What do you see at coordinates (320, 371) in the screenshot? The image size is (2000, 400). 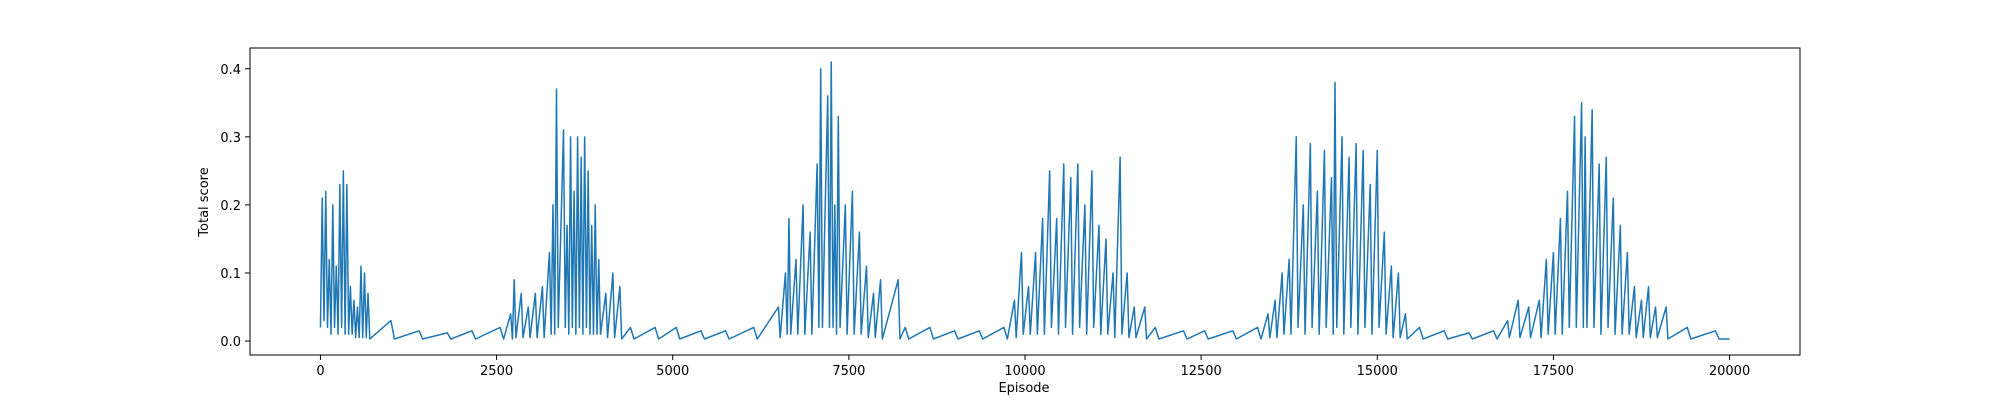 I see `x-tick-label: 0` at bounding box center [320, 371].